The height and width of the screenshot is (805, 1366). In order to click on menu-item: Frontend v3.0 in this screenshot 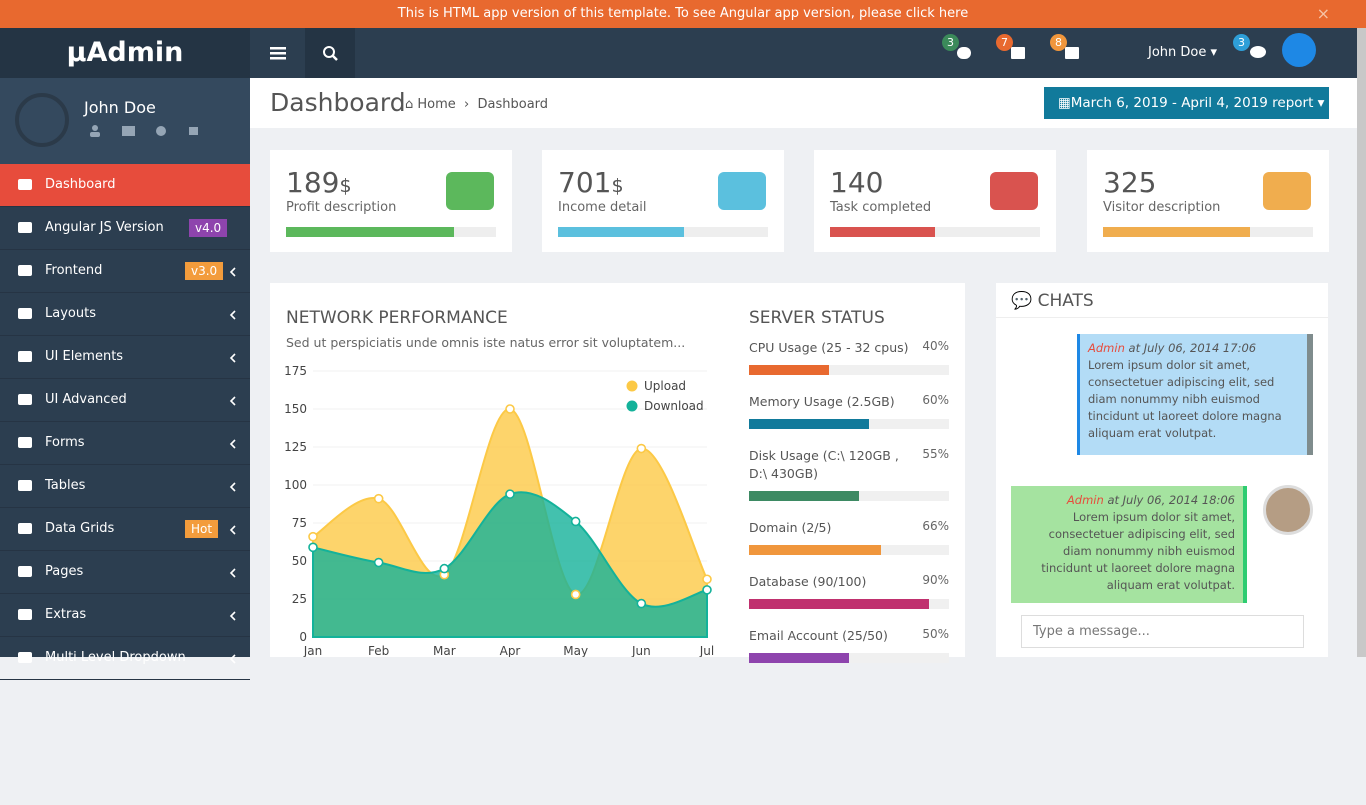, I will do `click(125, 271)`.